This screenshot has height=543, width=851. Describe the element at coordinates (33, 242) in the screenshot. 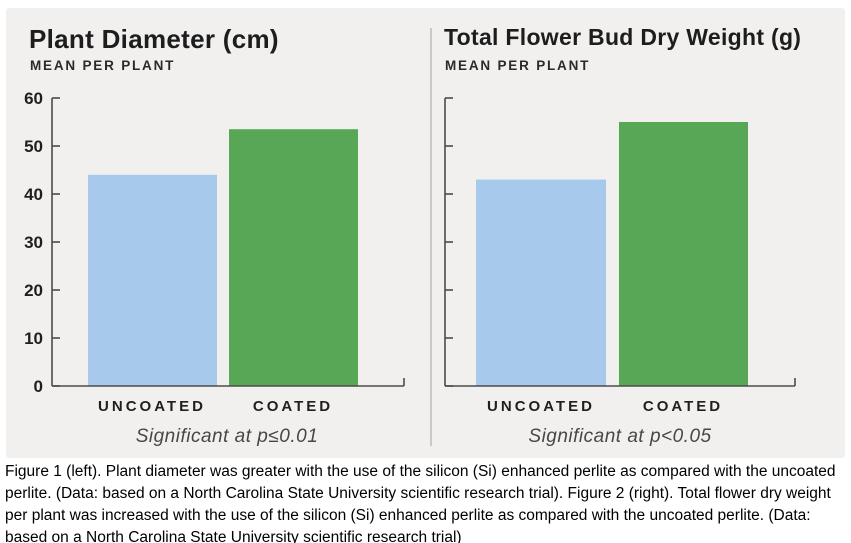

I see `y-tick-label: 30` at that location.